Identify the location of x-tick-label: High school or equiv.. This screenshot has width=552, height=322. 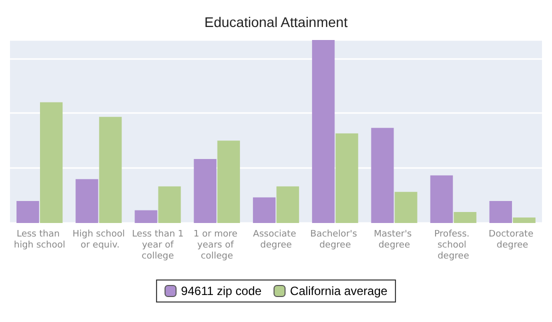
(98, 240).